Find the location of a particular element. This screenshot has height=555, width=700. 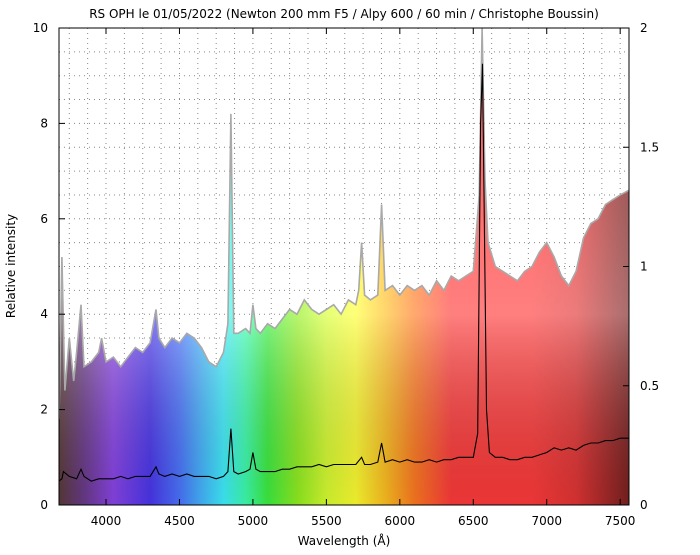

y-right-tick-label: 1 is located at coordinates (644, 267).